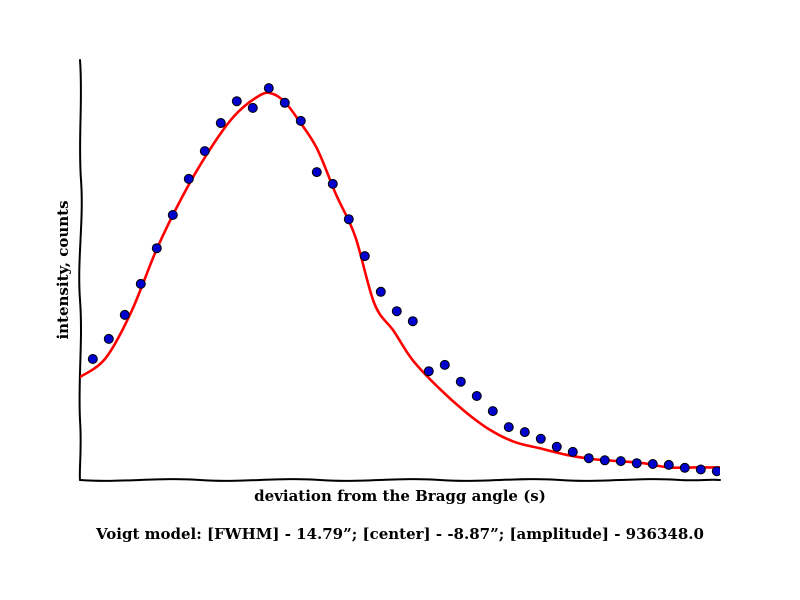 This screenshot has height=600, width=800. What do you see at coordinates (63, 269) in the screenshot?
I see `y-axis-label: intensity, counts` at bounding box center [63, 269].